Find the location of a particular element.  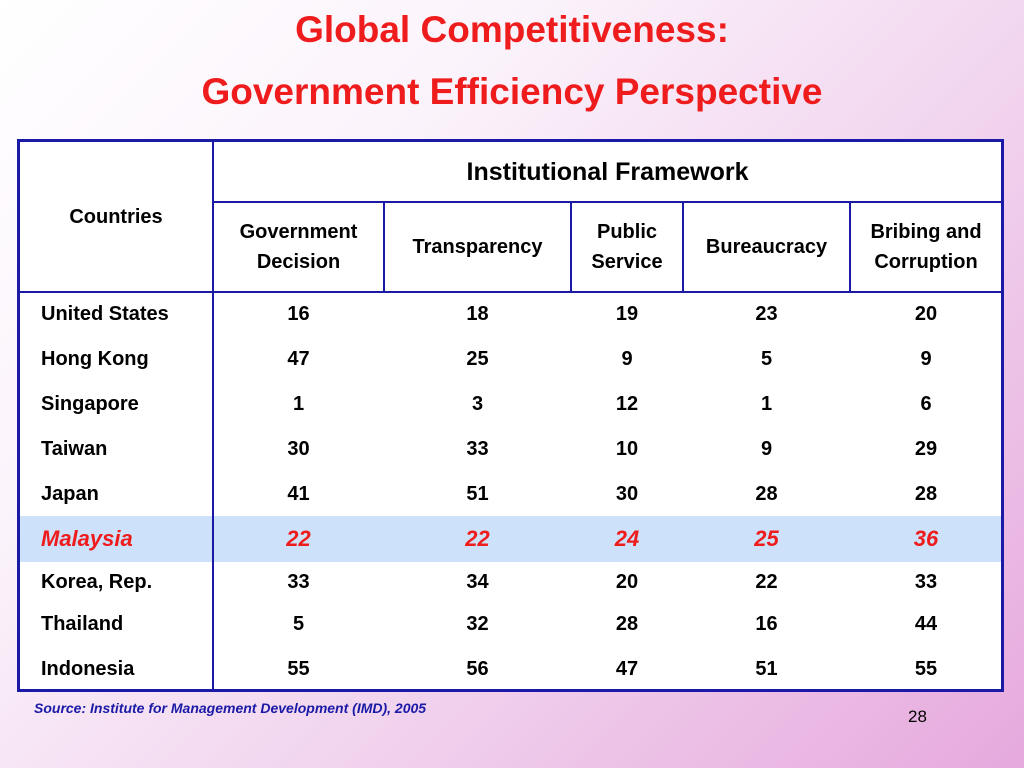

column-header-government-decision: Government Decision is located at coordinates (298, 247).